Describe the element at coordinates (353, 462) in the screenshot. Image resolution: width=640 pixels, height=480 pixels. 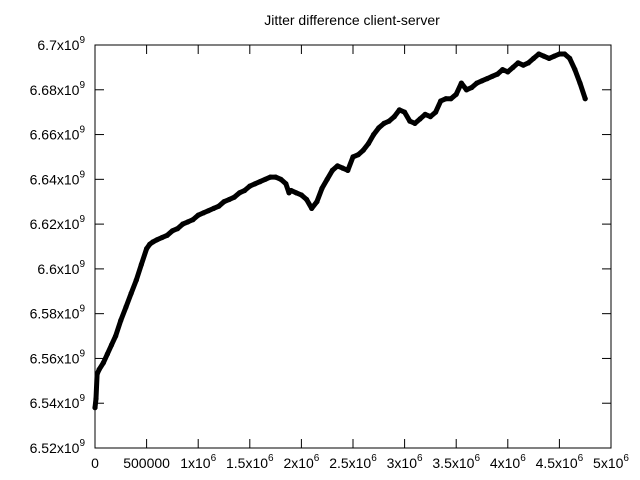
I see `x-tick-label: 2.5x10⁶` at that location.